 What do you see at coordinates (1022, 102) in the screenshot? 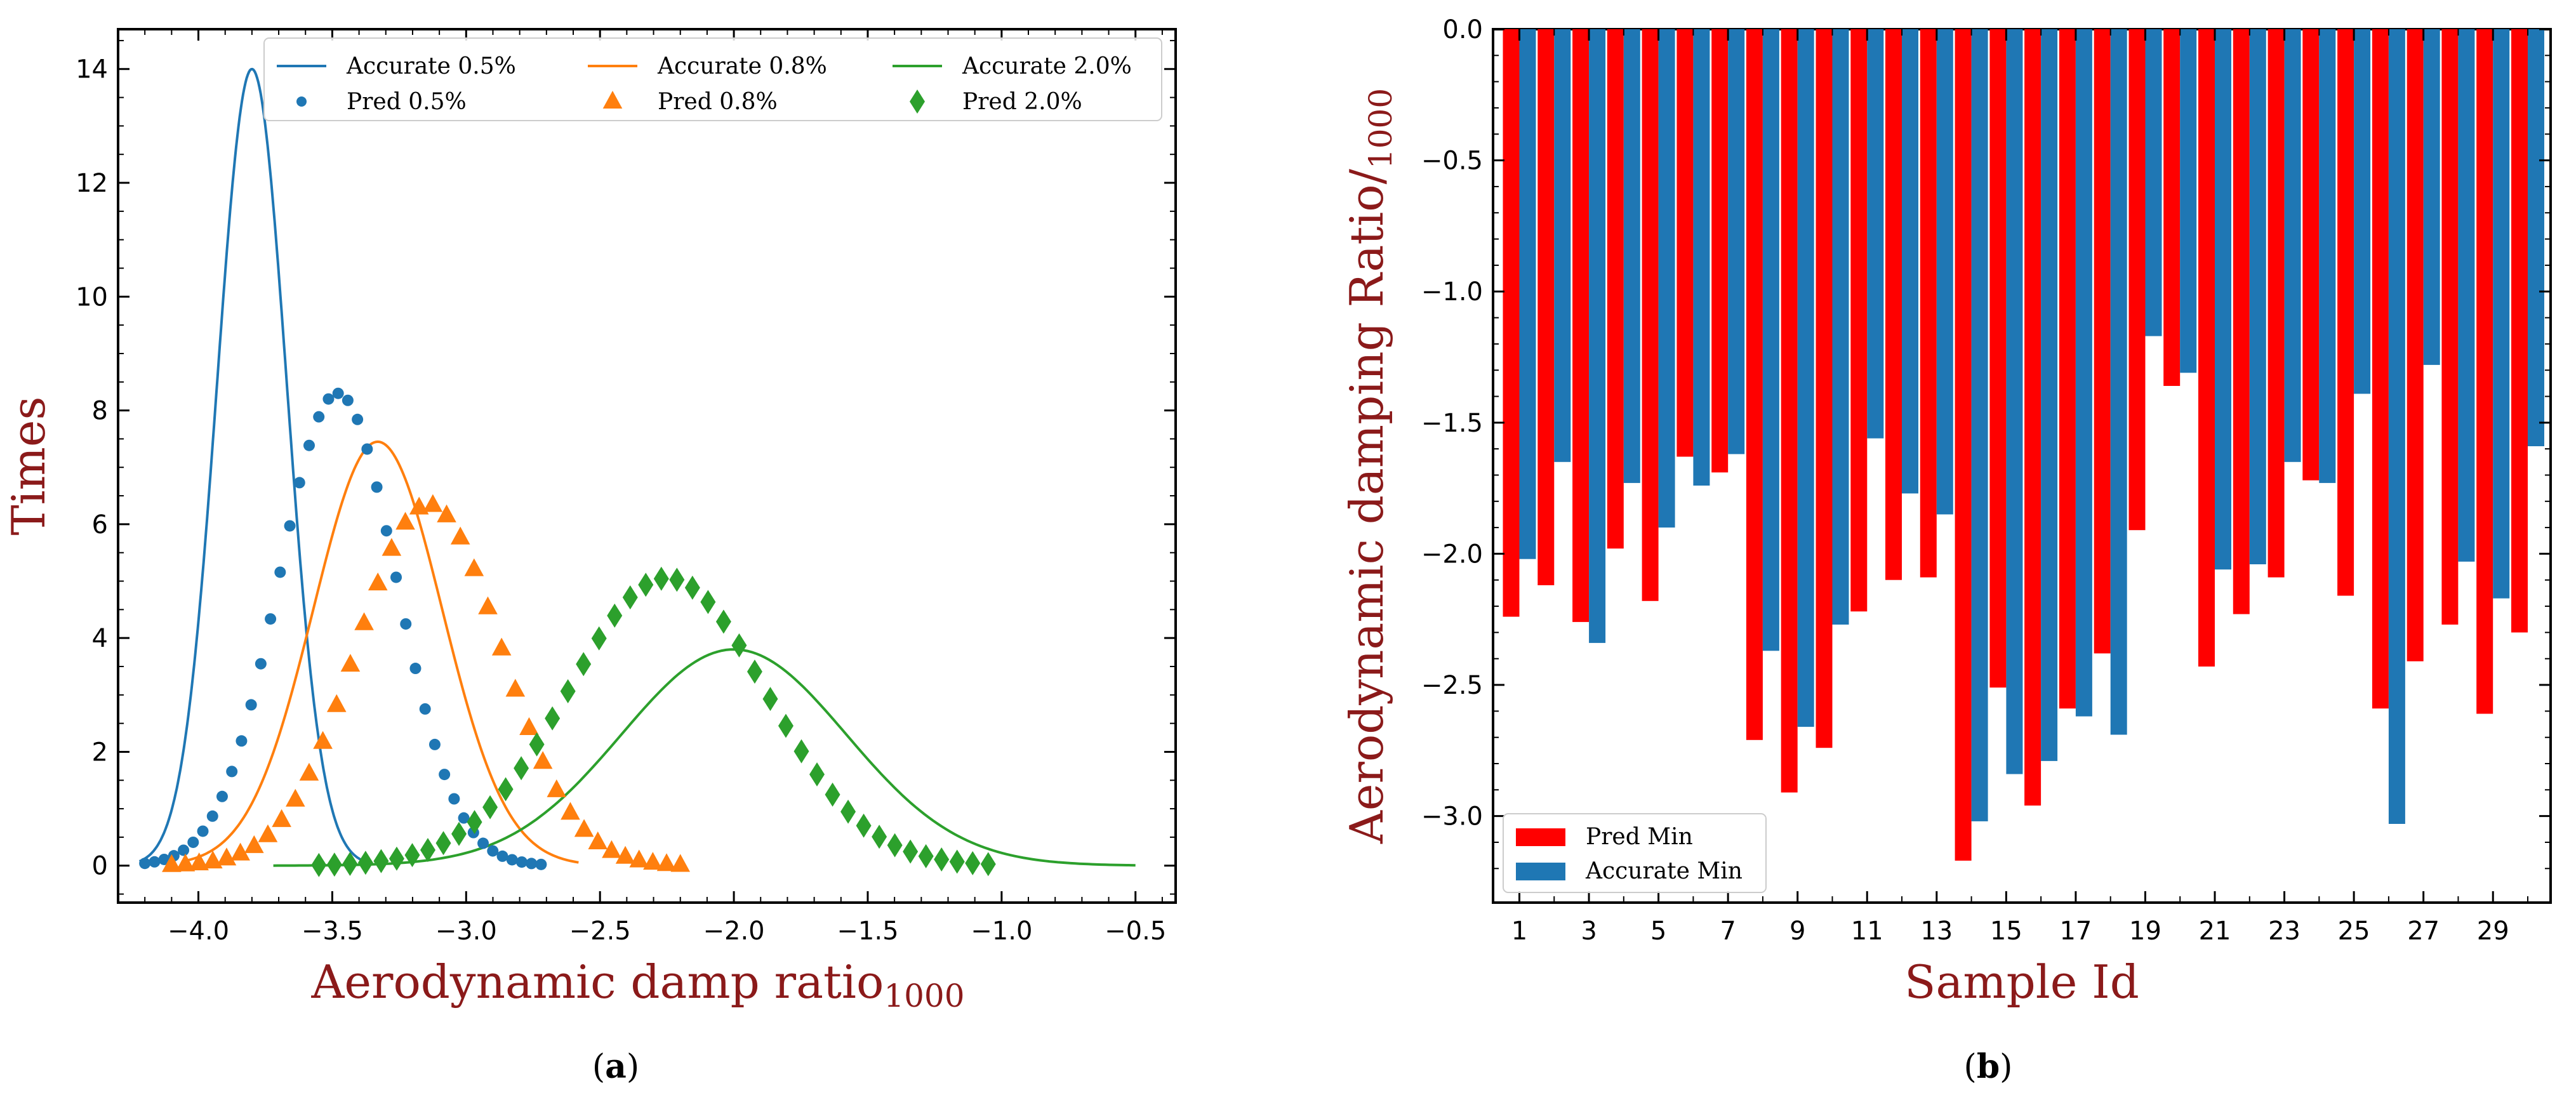
I see `legend-label-pred-2-0: Pred 2.0%` at bounding box center [1022, 102].